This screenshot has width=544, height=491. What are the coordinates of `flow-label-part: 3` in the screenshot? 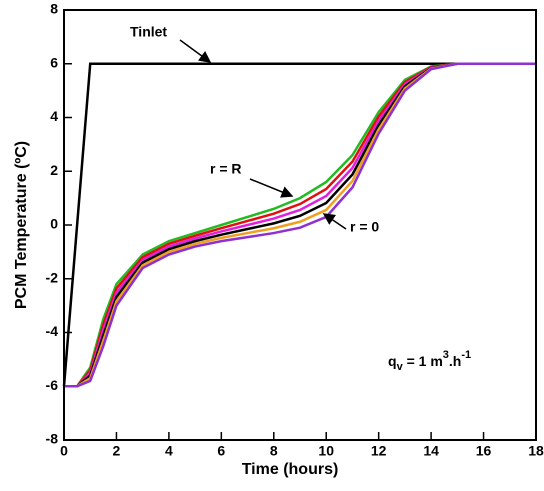 It's located at (446, 355).